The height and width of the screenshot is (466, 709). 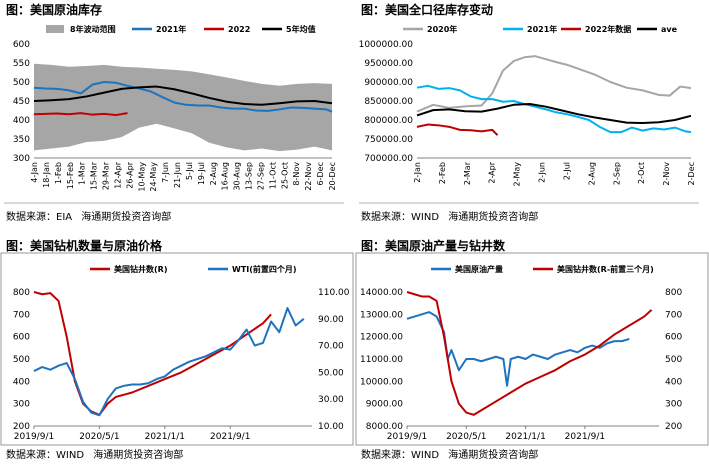 I want to click on y2-tick-label: 10.00, so click(x=331, y=427).